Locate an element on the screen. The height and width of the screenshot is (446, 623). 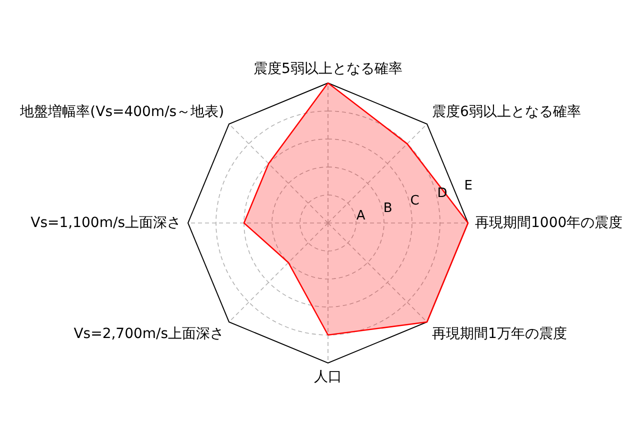
y-tick-label: E is located at coordinates (468, 186).